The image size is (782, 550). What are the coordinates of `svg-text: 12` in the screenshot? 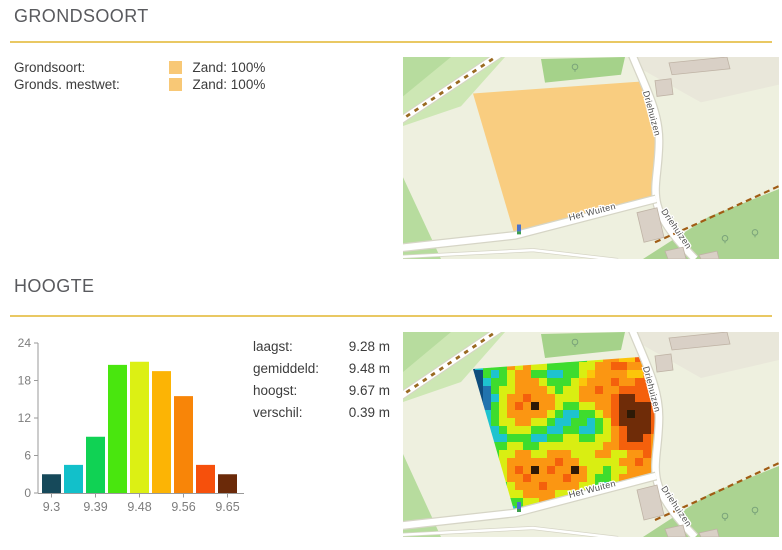 It's located at (25, 418).